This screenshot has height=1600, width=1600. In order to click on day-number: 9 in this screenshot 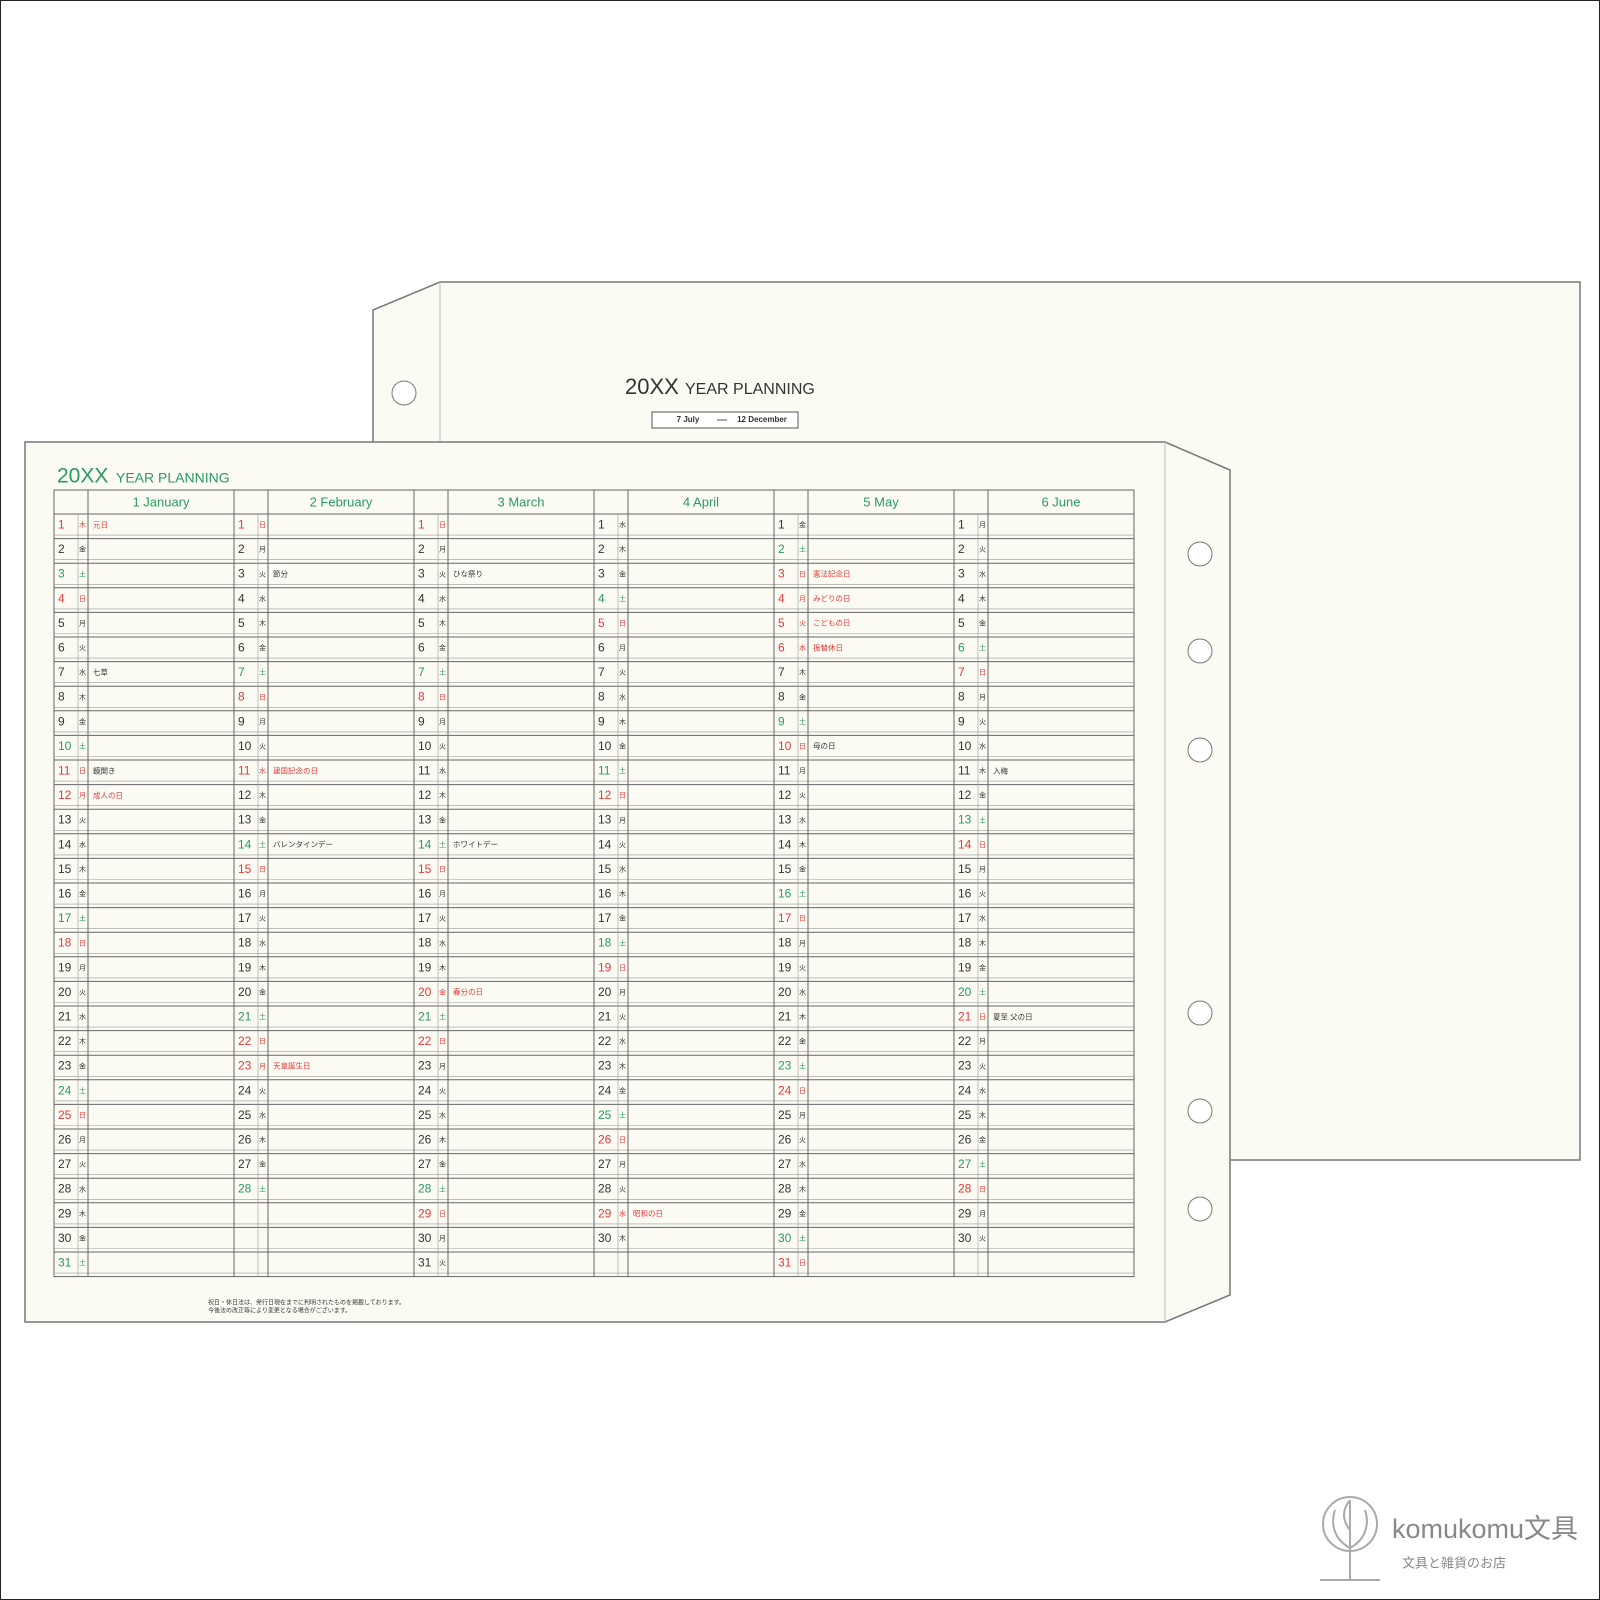, I will do `click(601, 721)`.